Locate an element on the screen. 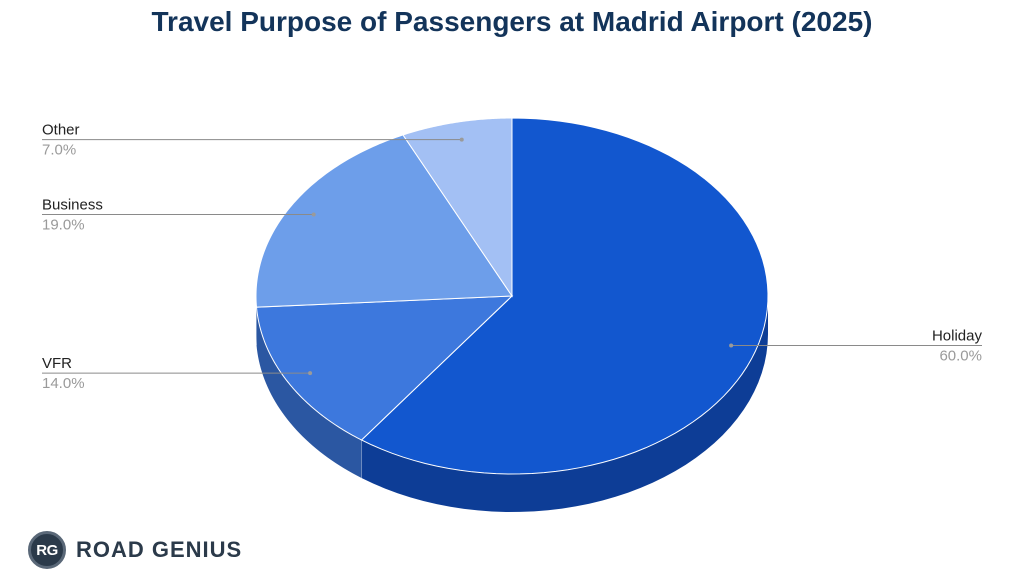  brand: RG ROAD GENIUS is located at coordinates (135, 550).